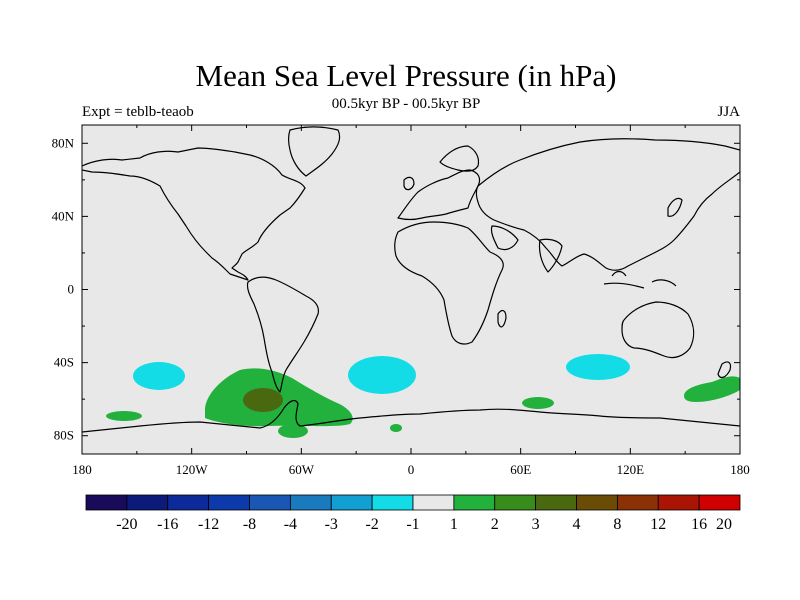 Image resolution: width=800 pixels, height=600 pixels. What do you see at coordinates (71, 289) in the screenshot?
I see `lat-tick-label: 0` at bounding box center [71, 289].